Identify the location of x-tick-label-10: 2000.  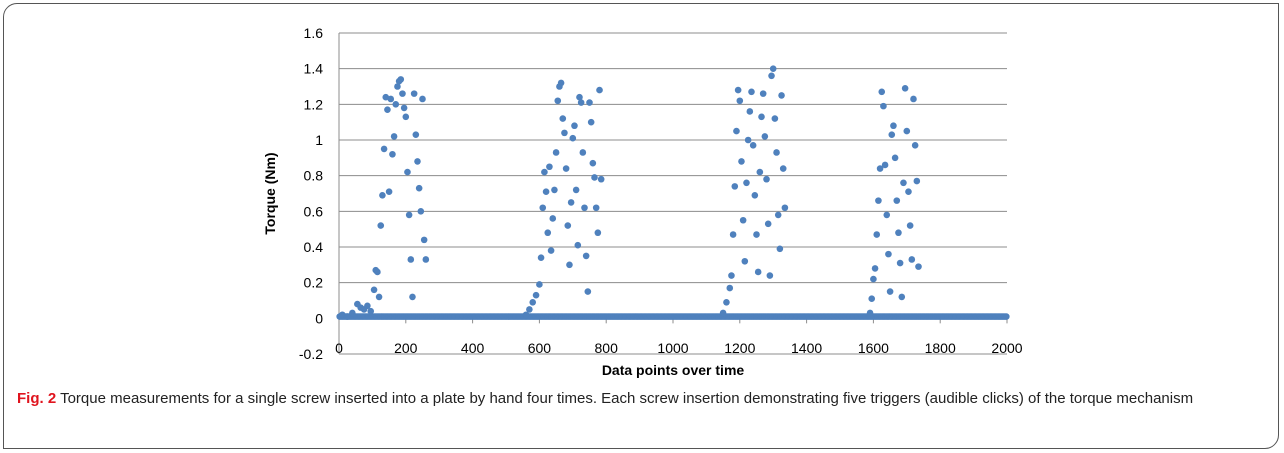
(1006, 348).